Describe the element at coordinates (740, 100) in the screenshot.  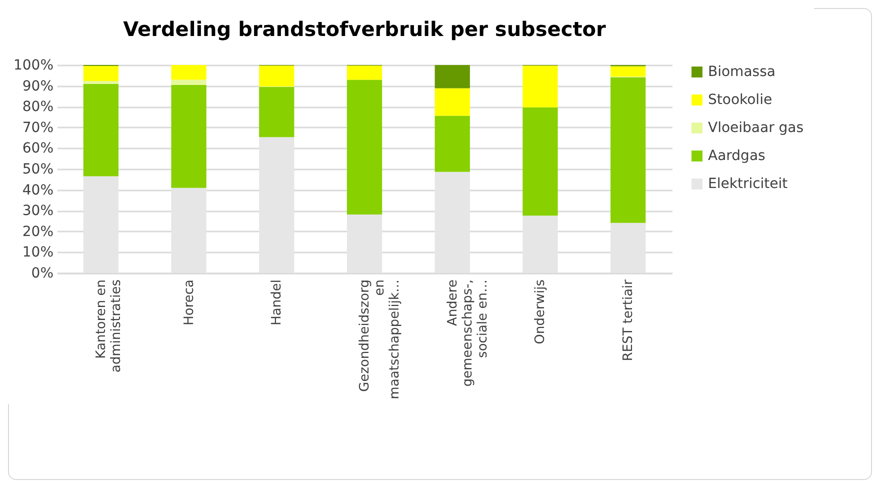
I see `legend-label: Stookolie` at that location.